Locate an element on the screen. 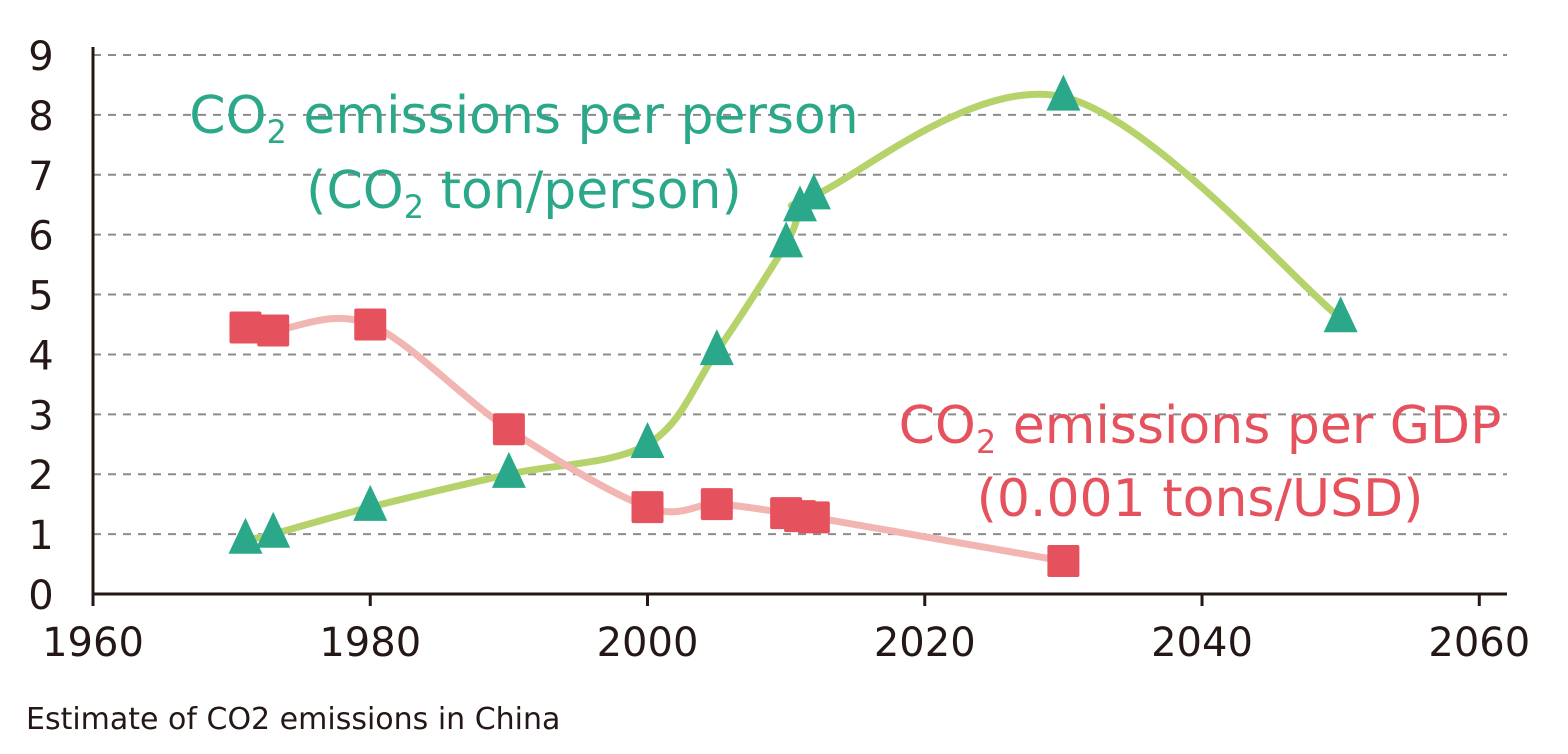 Image resolution: width=1568 pixels, height=754 pixels. series-label-2-line-1: CO2 emissions per GDP is located at coordinates (1200, 428).